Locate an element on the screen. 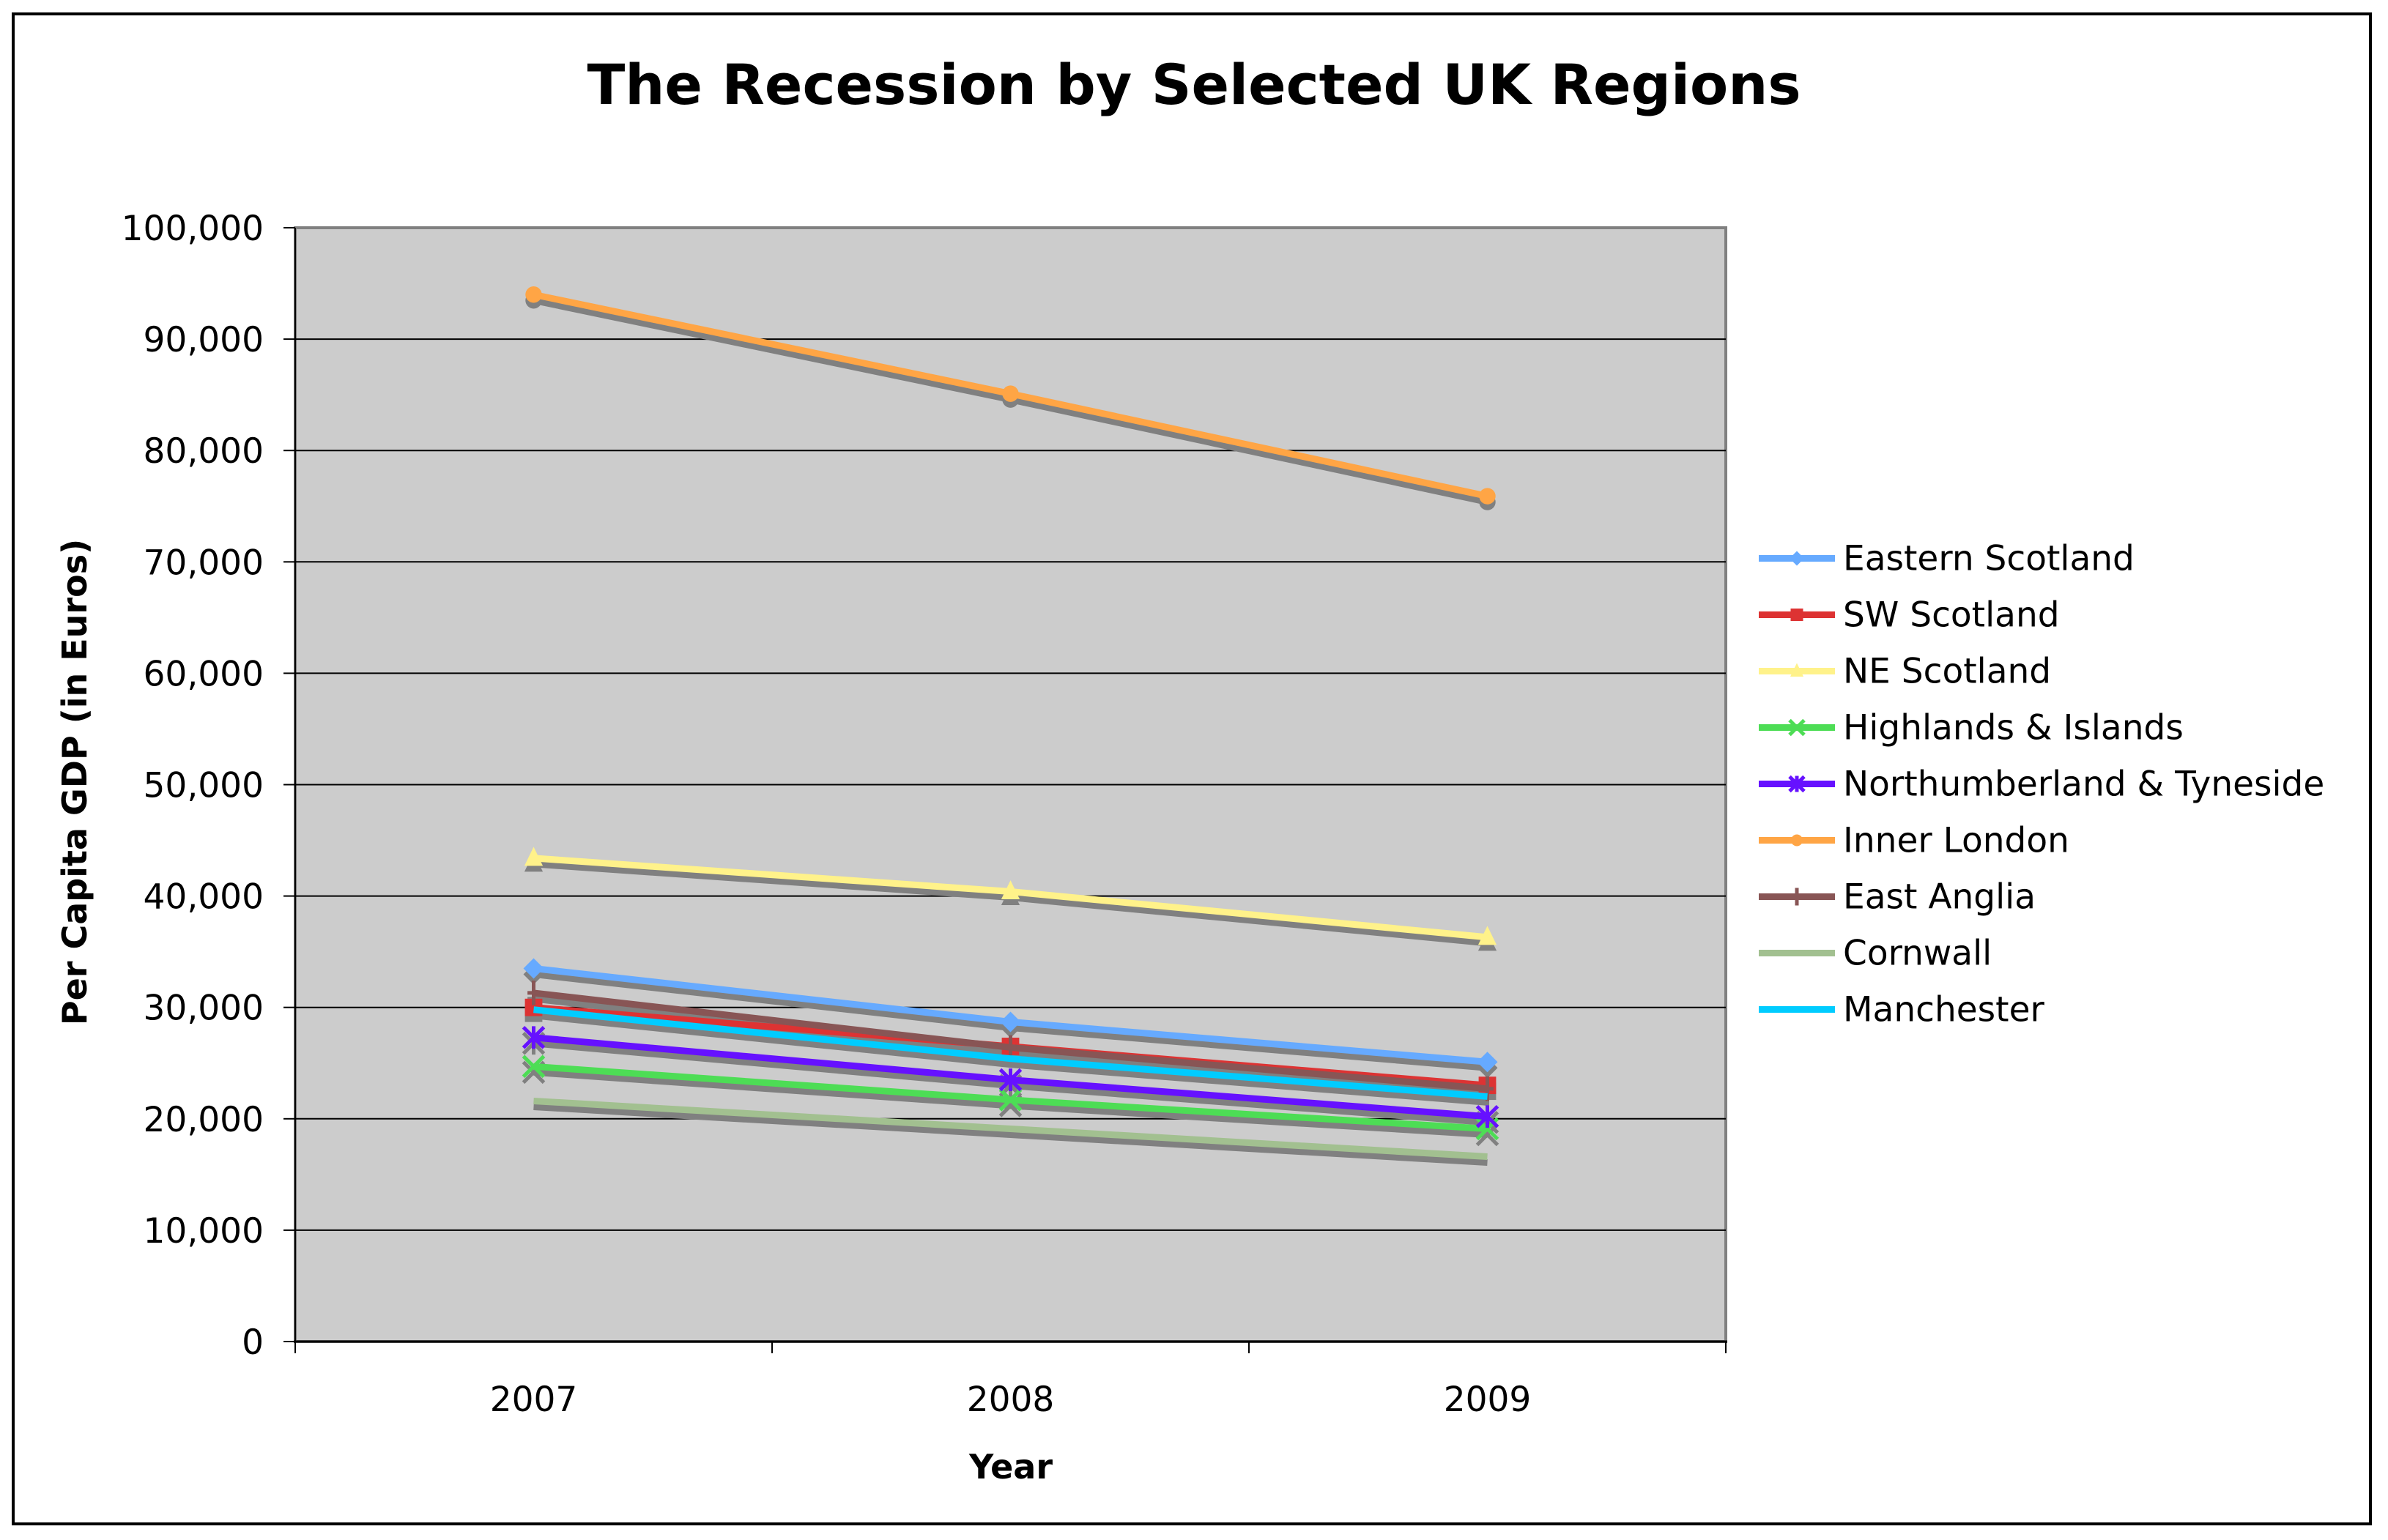 The height and width of the screenshot is (1540, 2388). legend-label: Northumberland & Tyneside is located at coordinates (2084, 784).